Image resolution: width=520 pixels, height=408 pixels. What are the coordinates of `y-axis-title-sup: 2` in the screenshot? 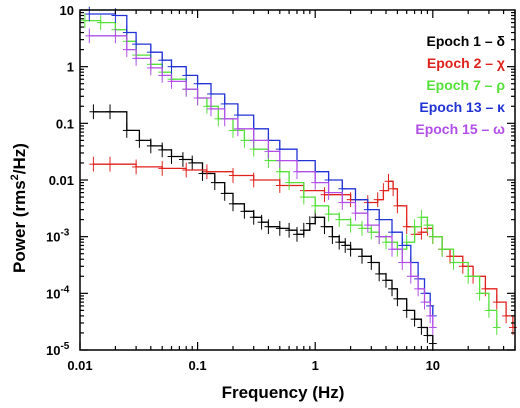 It's located at (15, 177).